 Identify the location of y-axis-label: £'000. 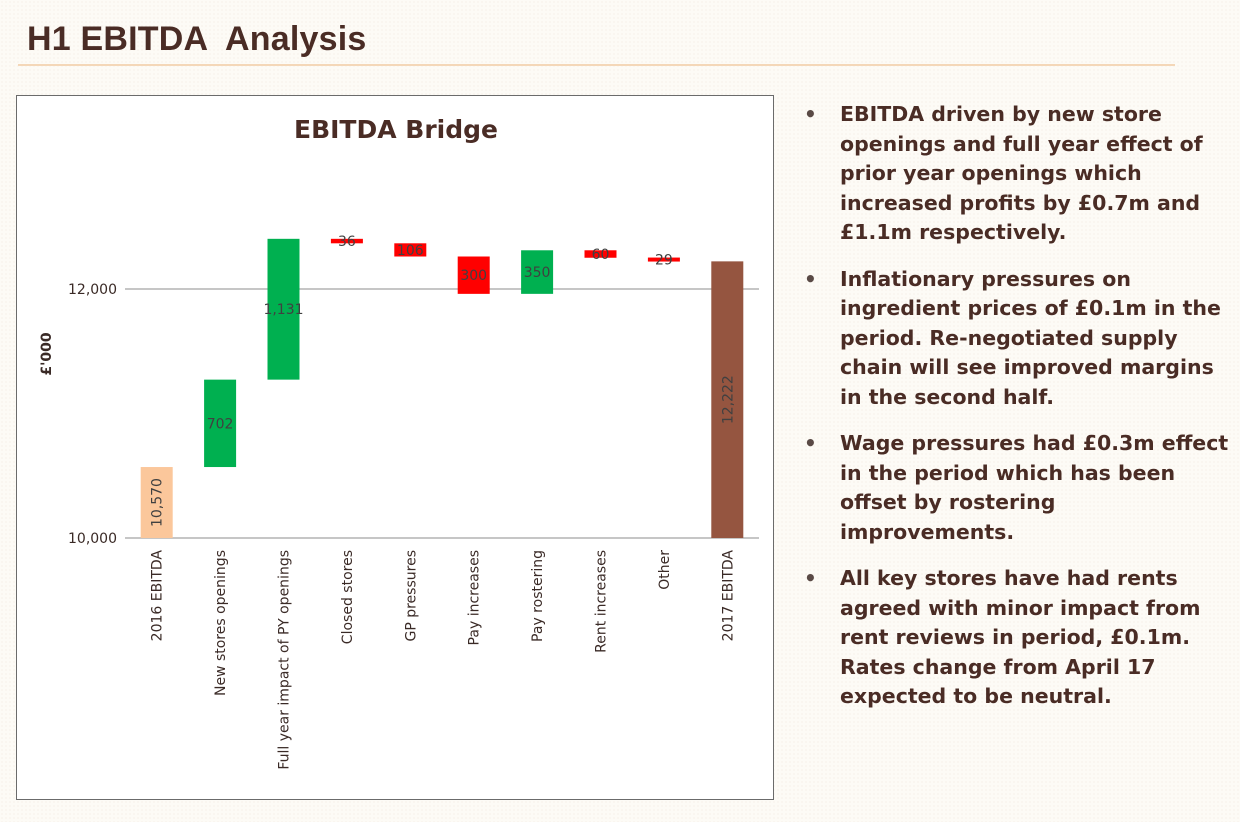
(47, 354).